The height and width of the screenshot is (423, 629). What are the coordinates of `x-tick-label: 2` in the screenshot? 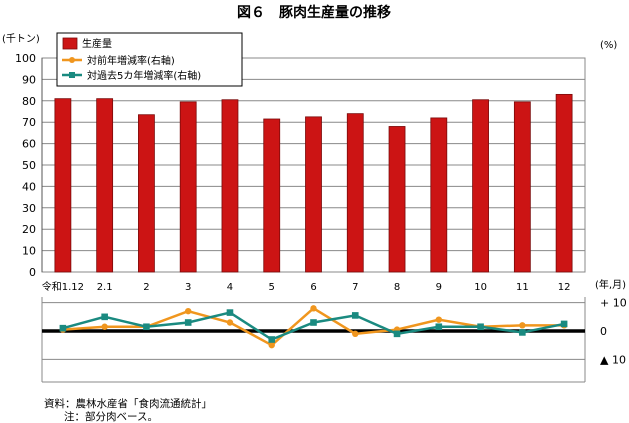 It's located at (146, 287).